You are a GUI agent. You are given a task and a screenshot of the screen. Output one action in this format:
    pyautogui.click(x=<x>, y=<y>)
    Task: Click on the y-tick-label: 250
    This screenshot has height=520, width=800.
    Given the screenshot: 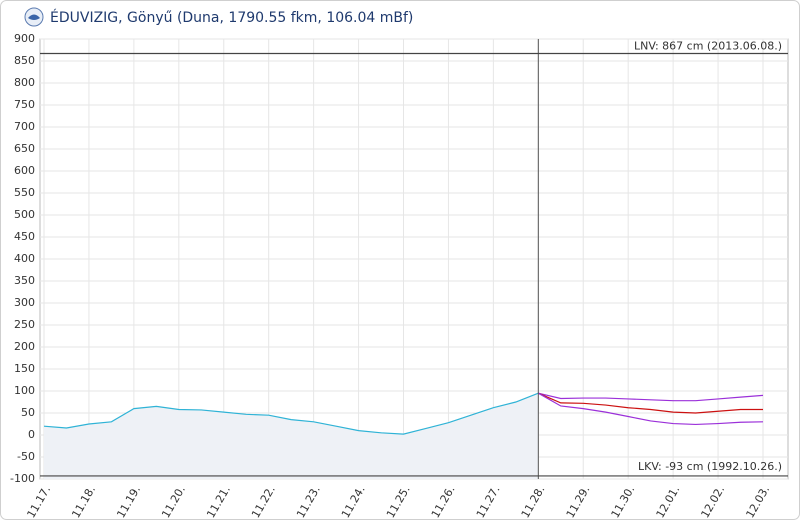 What is the action you would take?
    pyautogui.click(x=24, y=324)
    